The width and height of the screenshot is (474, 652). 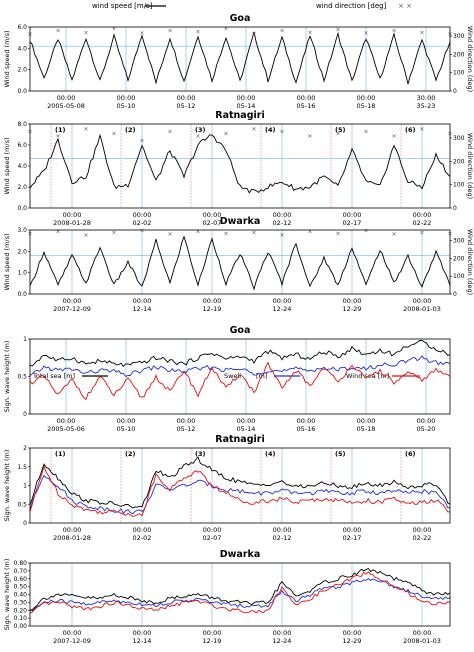 What do you see at coordinates (21, 595) in the screenshot?
I see `y-tick-label: 0.40` at bounding box center [21, 595].